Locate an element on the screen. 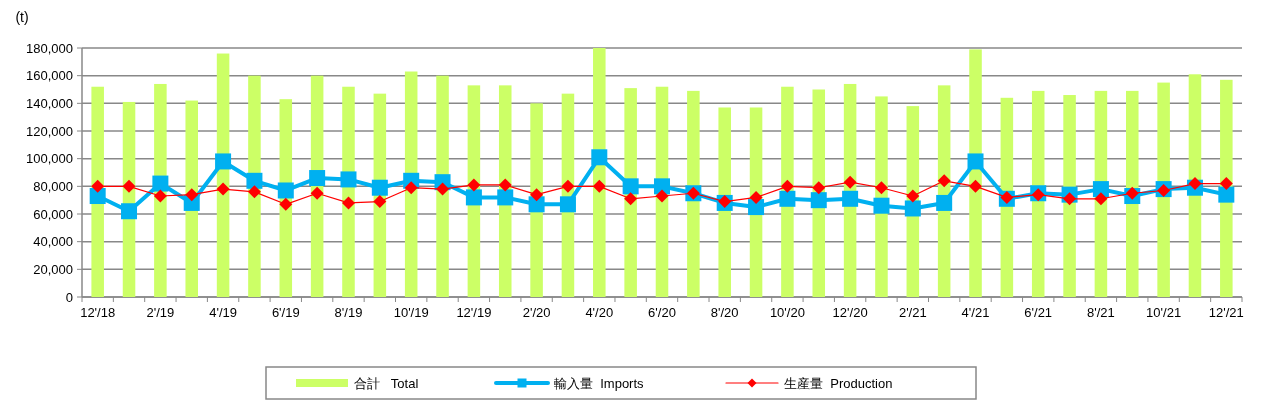 The width and height of the screenshot is (1262, 401). x-tick-label: 10'/20 is located at coordinates (787, 312).